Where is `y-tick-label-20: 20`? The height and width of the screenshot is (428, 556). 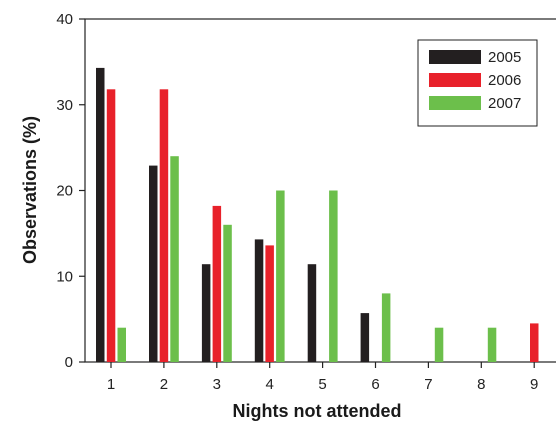 y-tick-label-20: 20 is located at coordinates (64, 191).